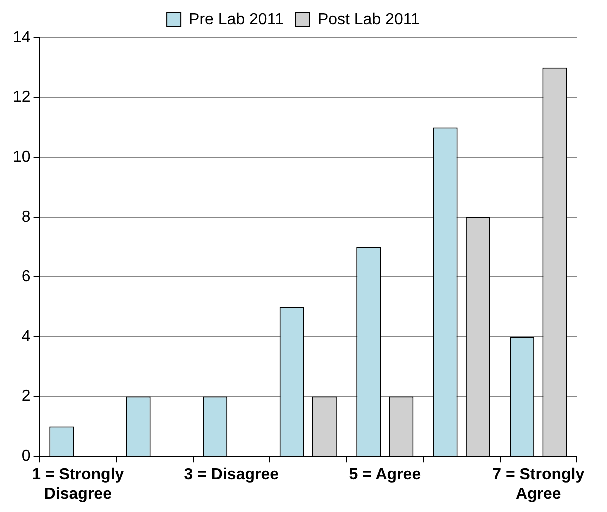 Image resolution: width=607 pixels, height=512 pixels. What do you see at coordinates (369, 19) in the screenshot?
I see `legend-label: Post Lab 2011` at bounding box center [369, 19].